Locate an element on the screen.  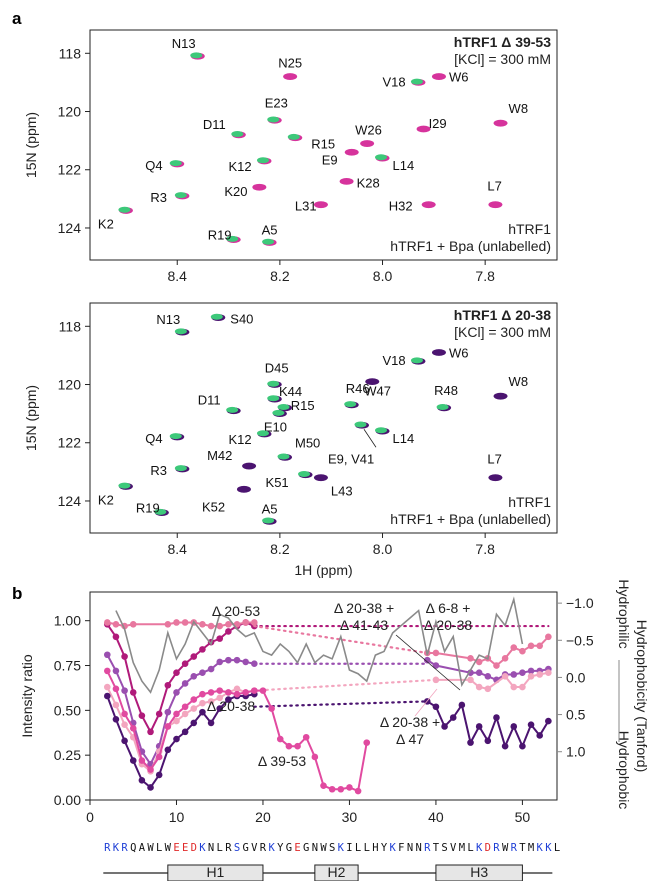
peak-e9-v41: E9, V41 is located at coordinates (352, 443).